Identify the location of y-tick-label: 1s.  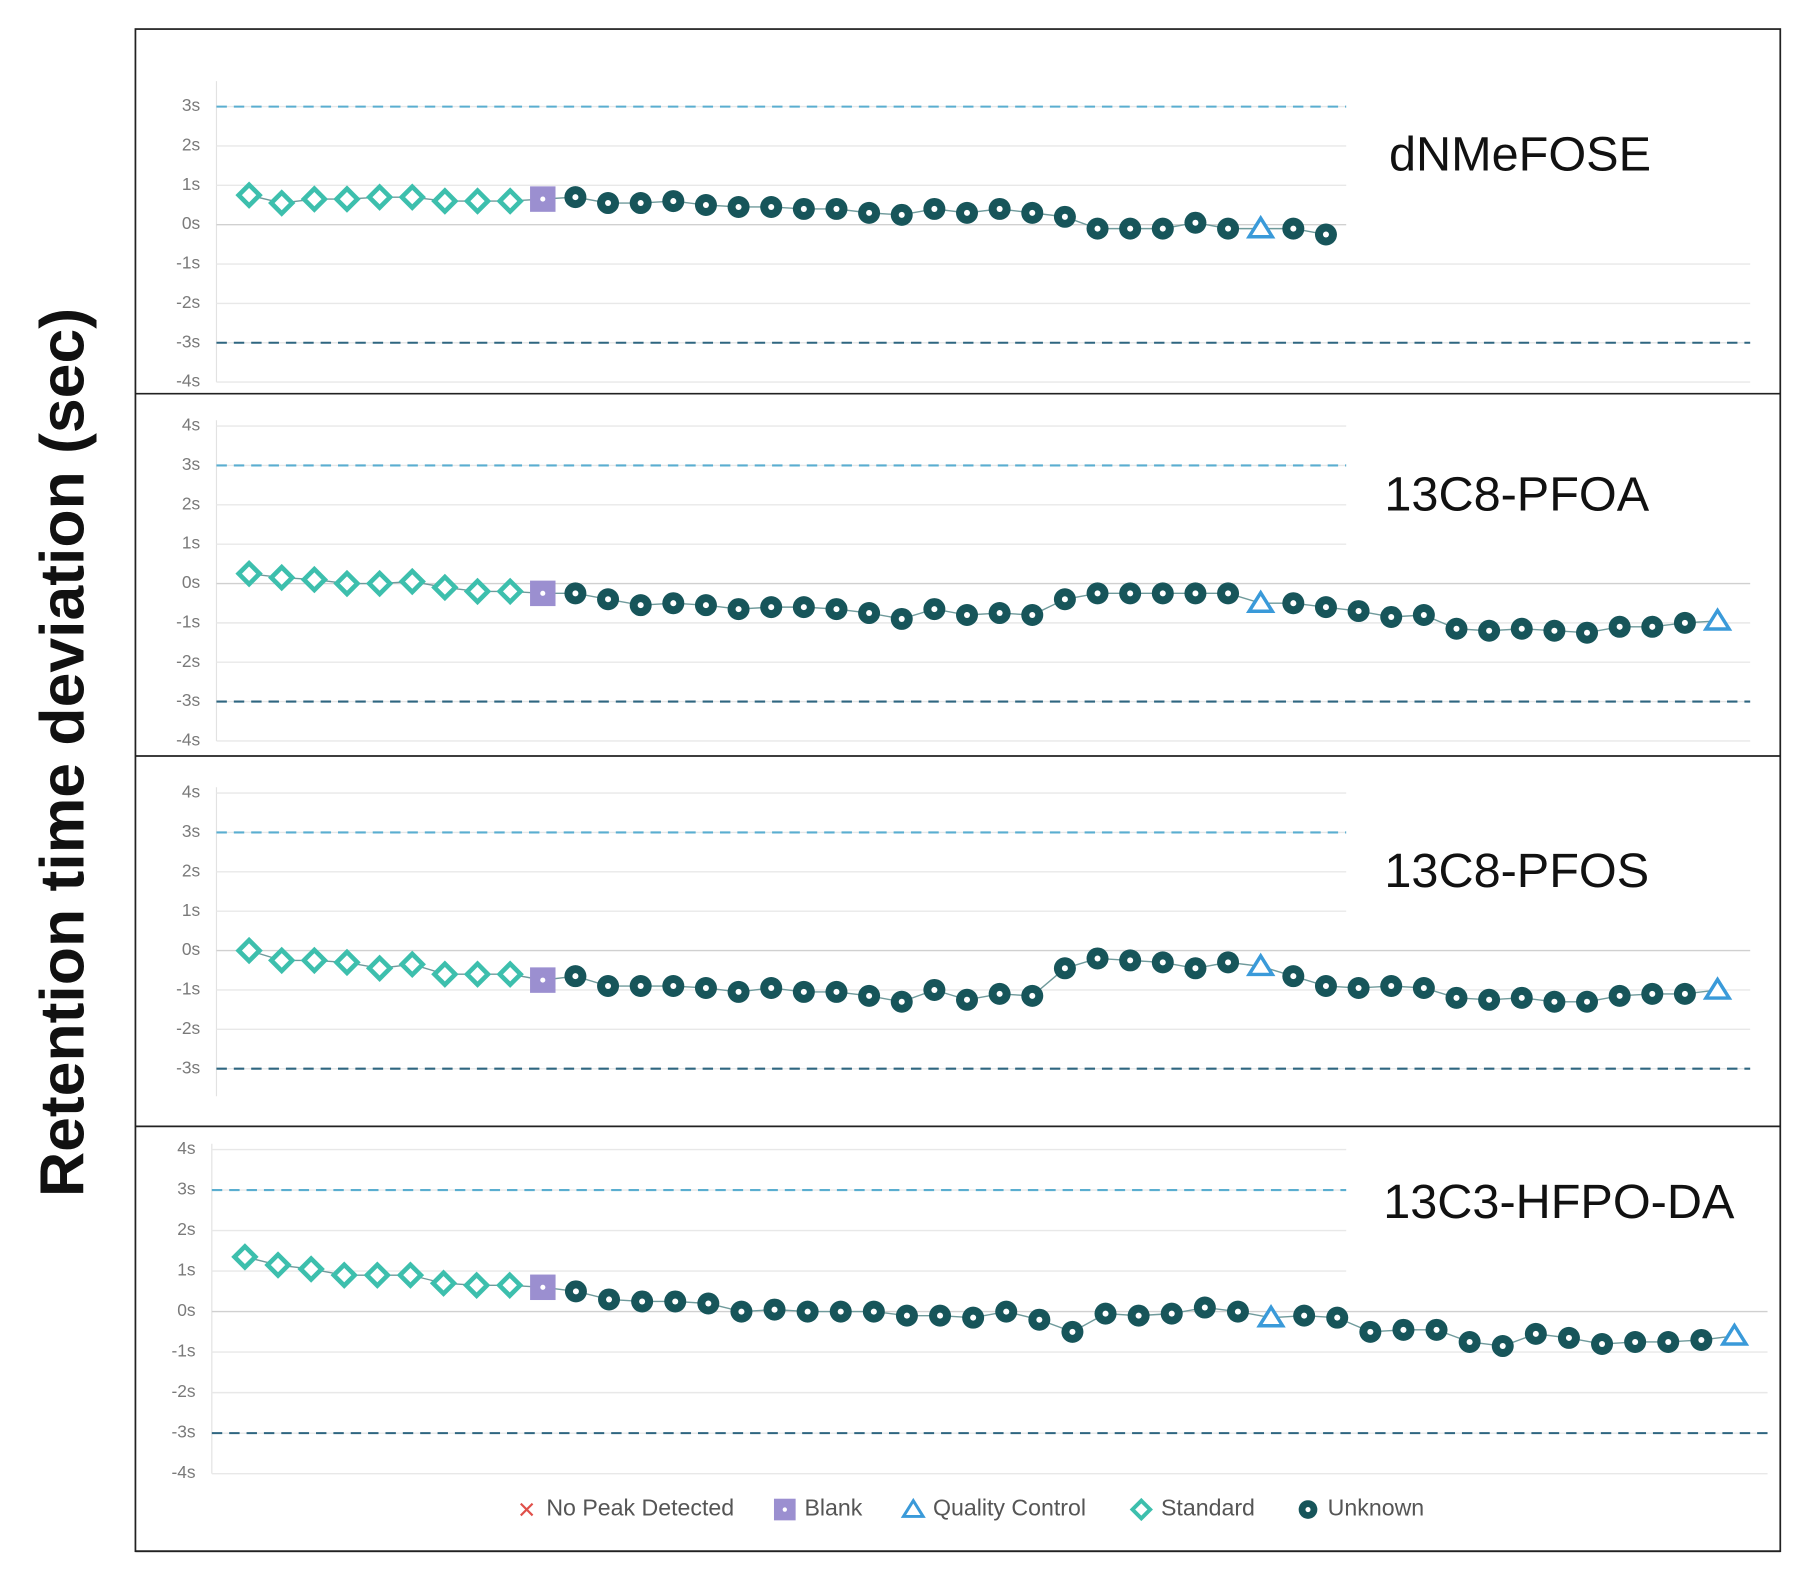
(191, 910).